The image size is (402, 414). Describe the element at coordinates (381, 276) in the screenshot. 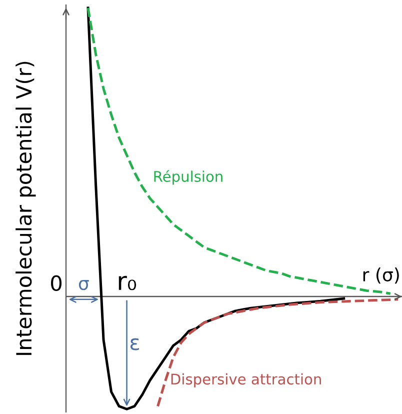

I see `x-axis-title: r (σ)` at that location.